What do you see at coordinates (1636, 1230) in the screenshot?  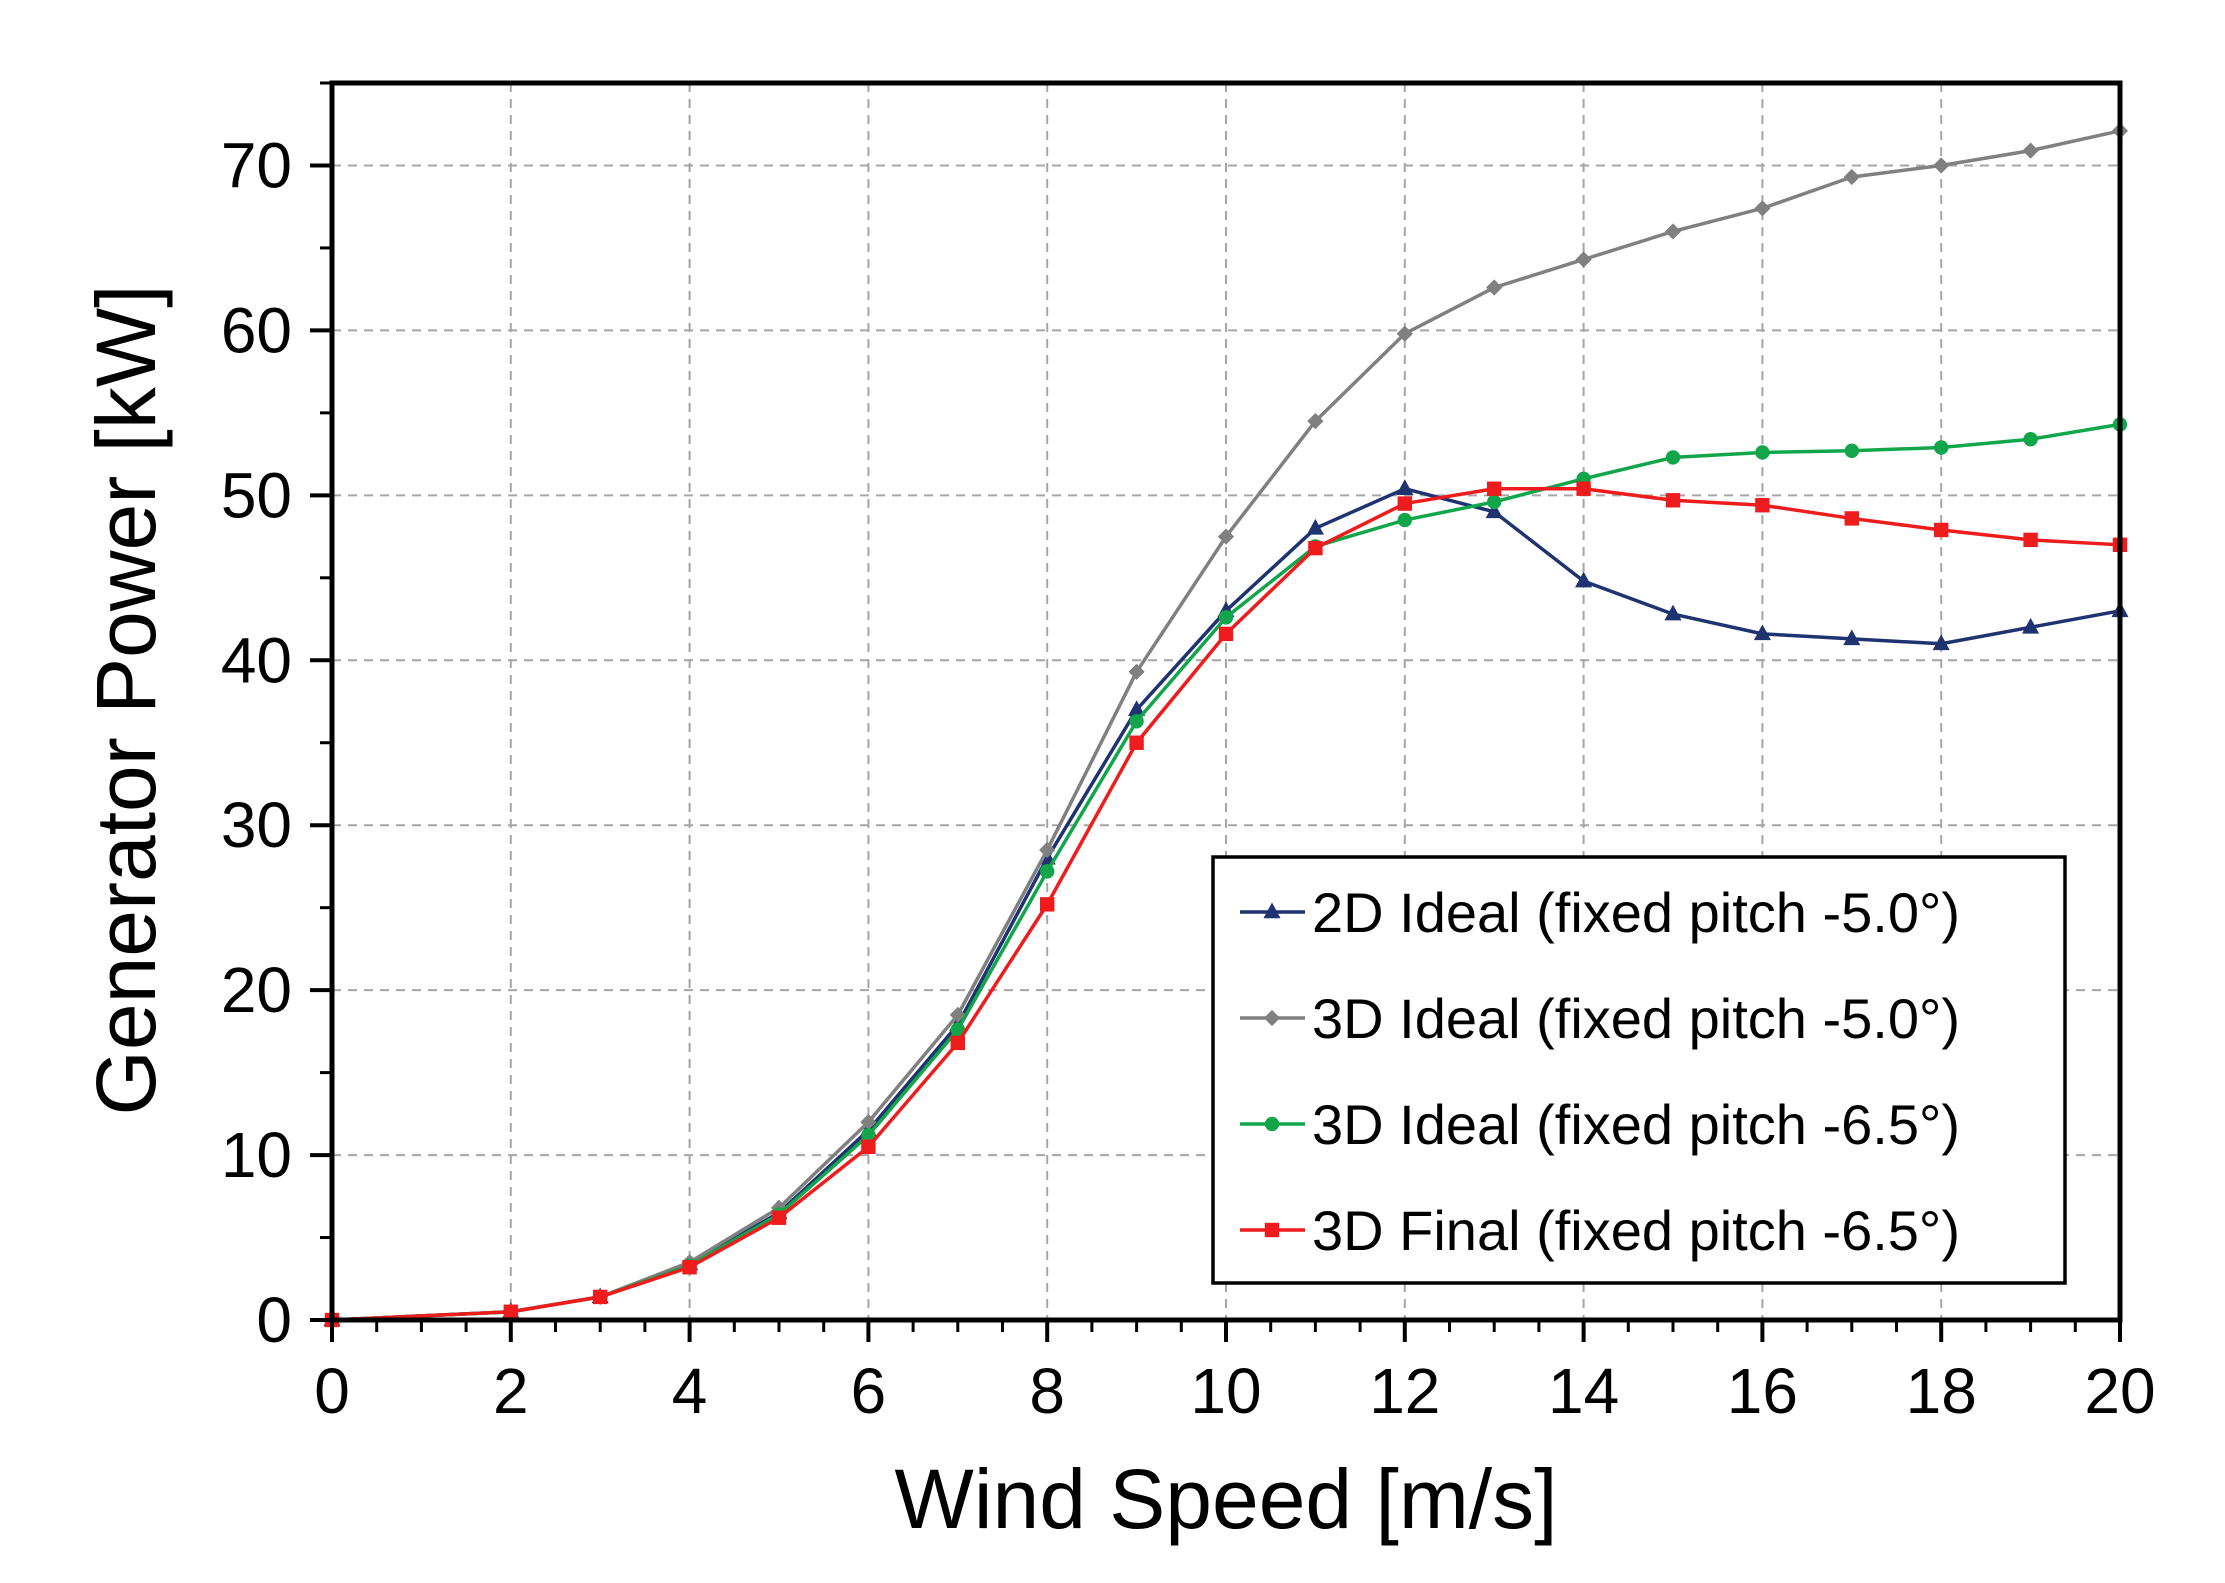 I see `legend-label: 3D Final (fixed pitch -6.5°)` at bounding box center [1636, 1230].